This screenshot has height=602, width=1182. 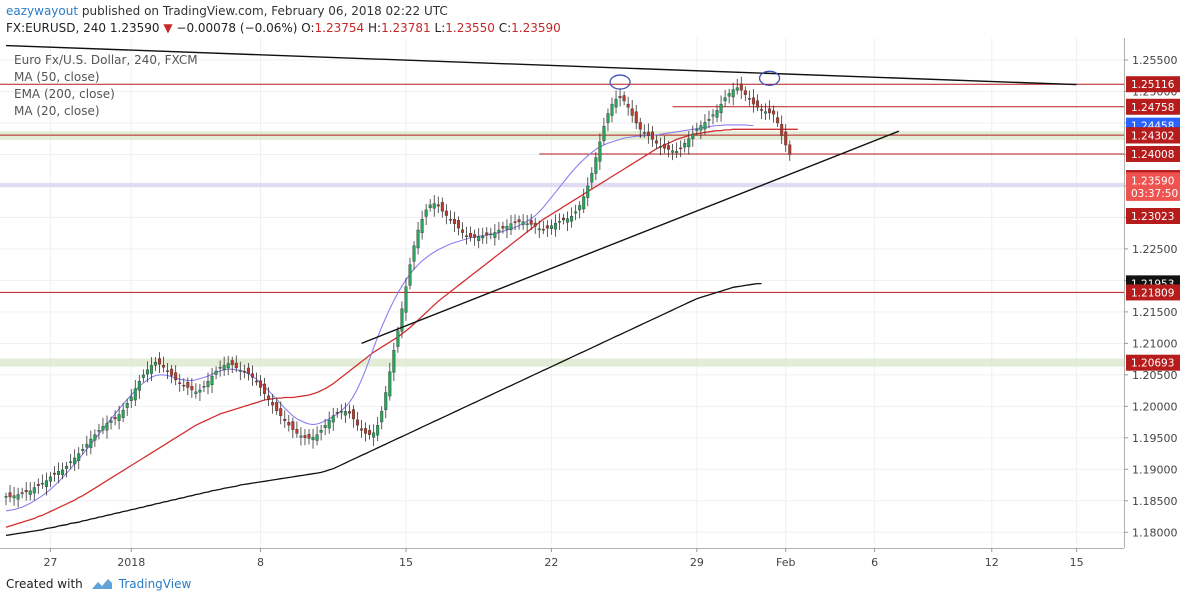 What do you see at coordinates (308, 28) in the screenshot?
I see `open-label: O:` at bounding box center [308, 28].